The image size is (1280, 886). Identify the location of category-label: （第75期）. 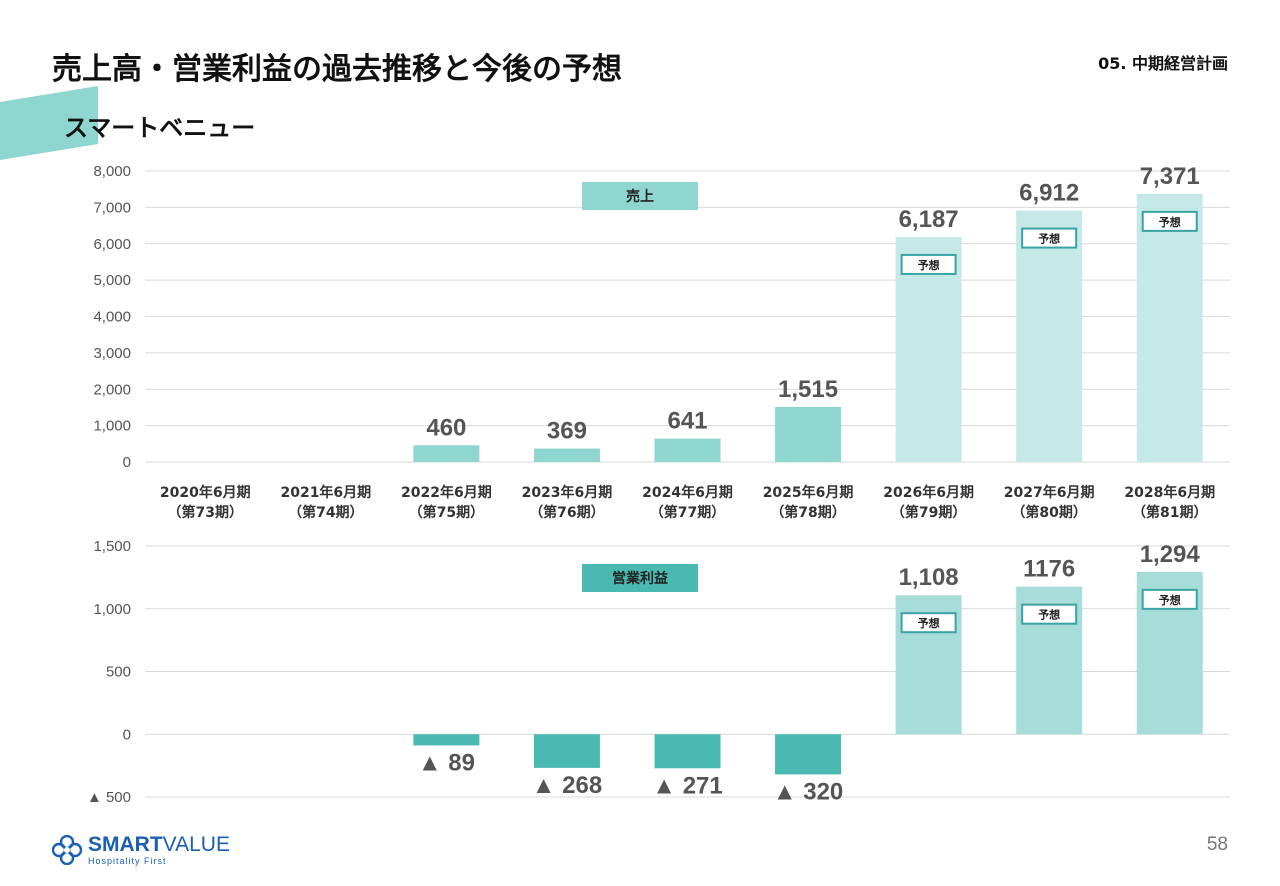
(446, 512).